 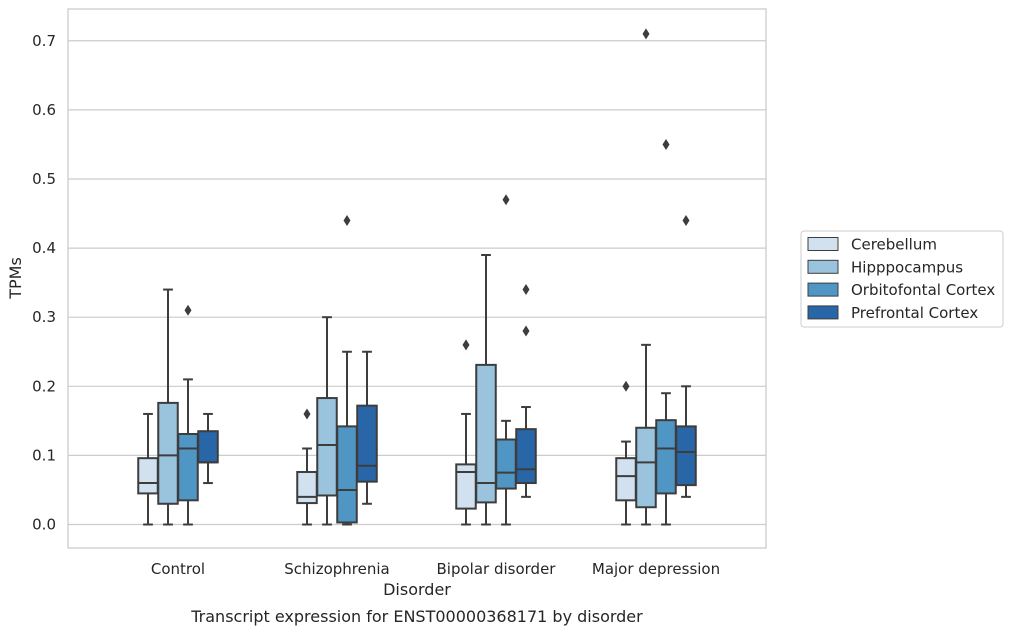 I want to click on y-tick-label: 0.2, so click(x=44, y=386).